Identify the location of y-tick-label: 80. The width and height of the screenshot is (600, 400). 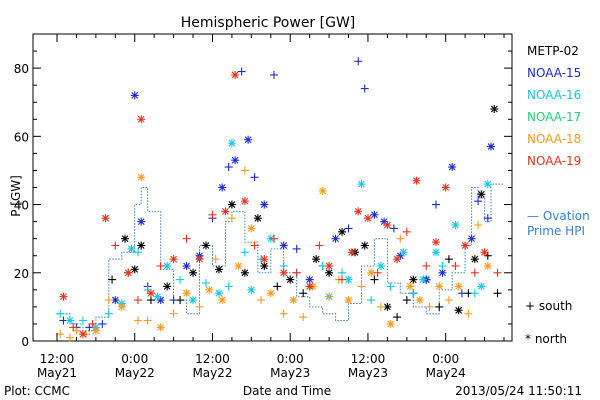
(21, 69).